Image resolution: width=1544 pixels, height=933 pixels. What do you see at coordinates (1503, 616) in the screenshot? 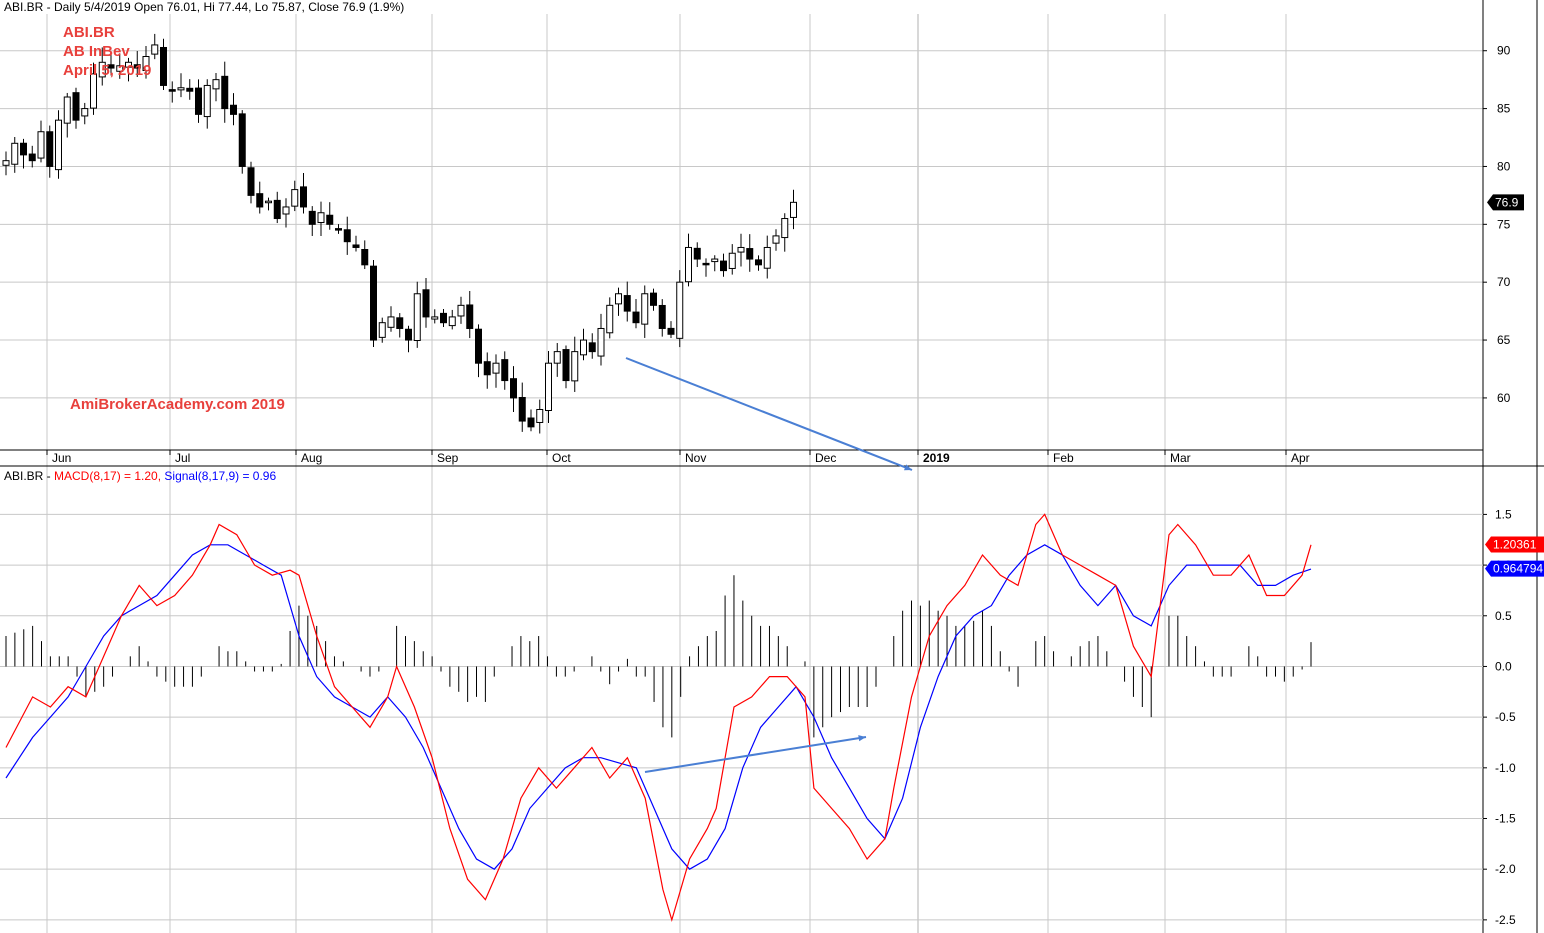
I see `y-tick-label: 0.5` at bounding box center [1503, 616].